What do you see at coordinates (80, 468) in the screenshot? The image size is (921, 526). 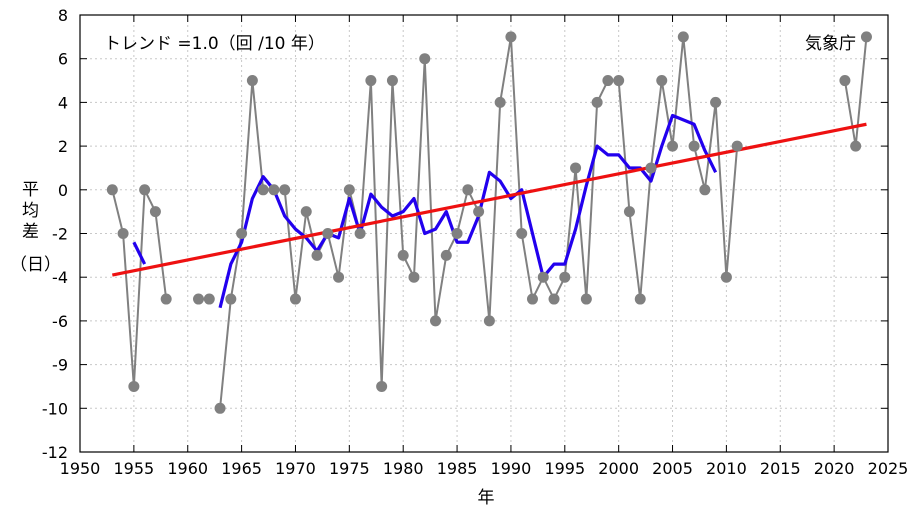 I see `x-tick-label: 1950` at bounding box center [80, 468].